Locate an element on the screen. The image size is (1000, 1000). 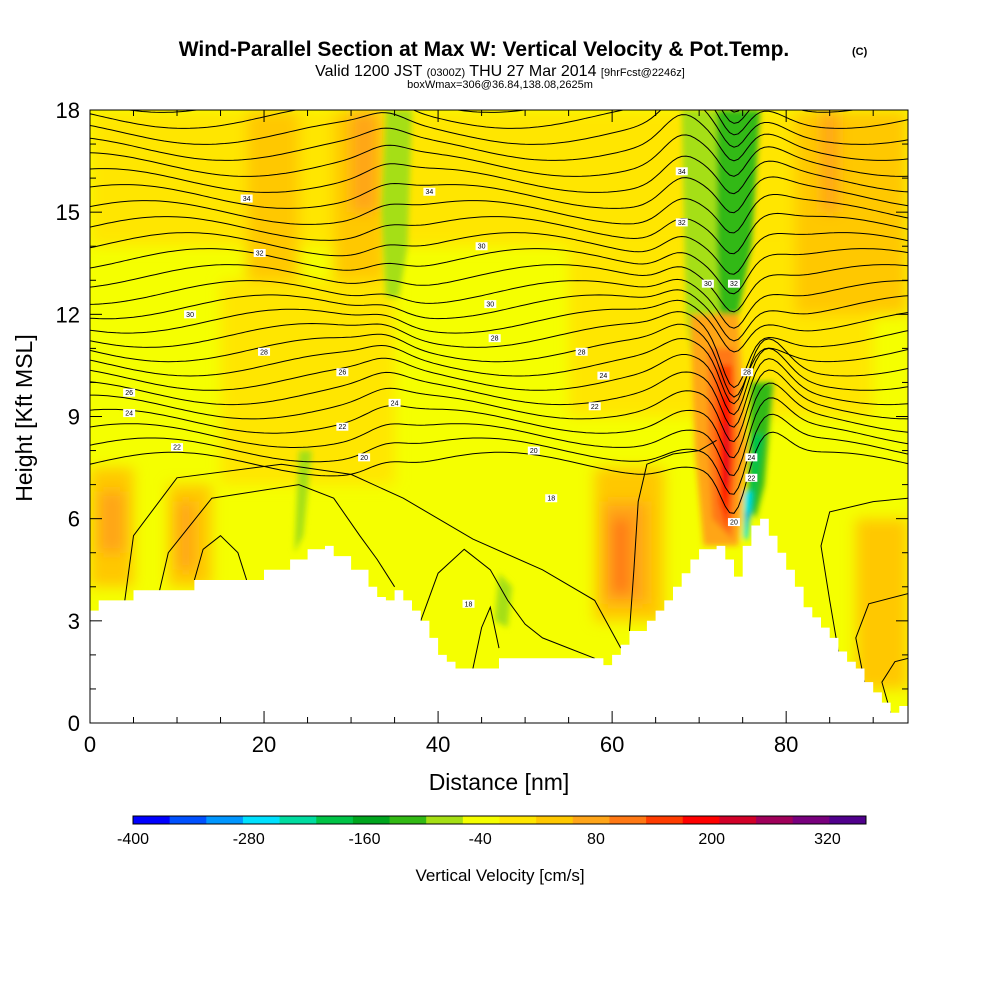
isentrope-label: 30 is located at coordinates (482, 247).